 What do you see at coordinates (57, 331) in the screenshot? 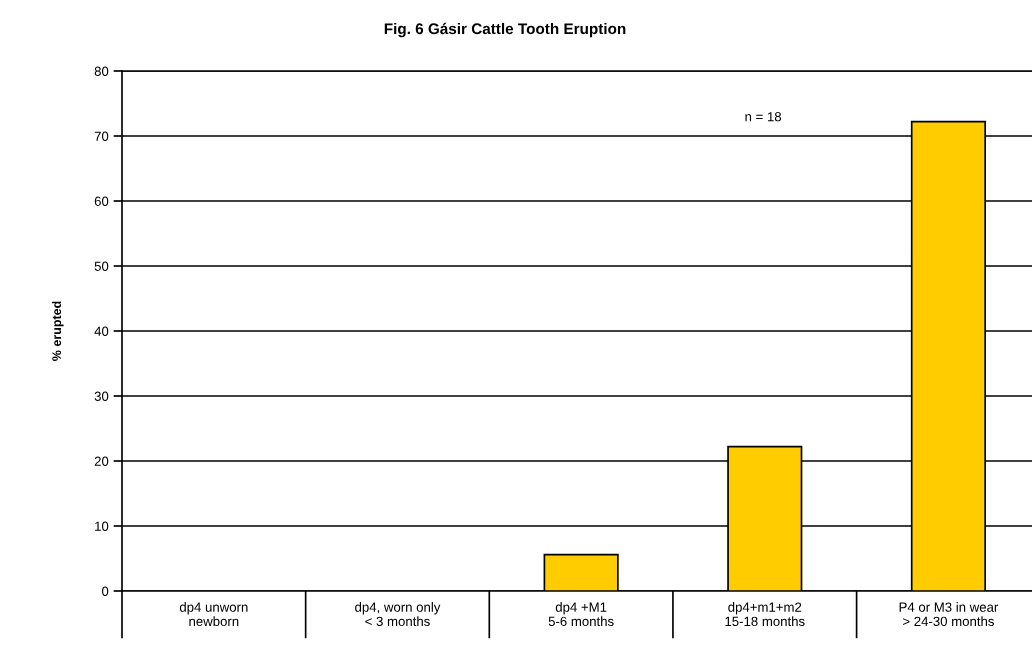
I see `y-axis-title: % erupted` at bounding box center [57, 331].